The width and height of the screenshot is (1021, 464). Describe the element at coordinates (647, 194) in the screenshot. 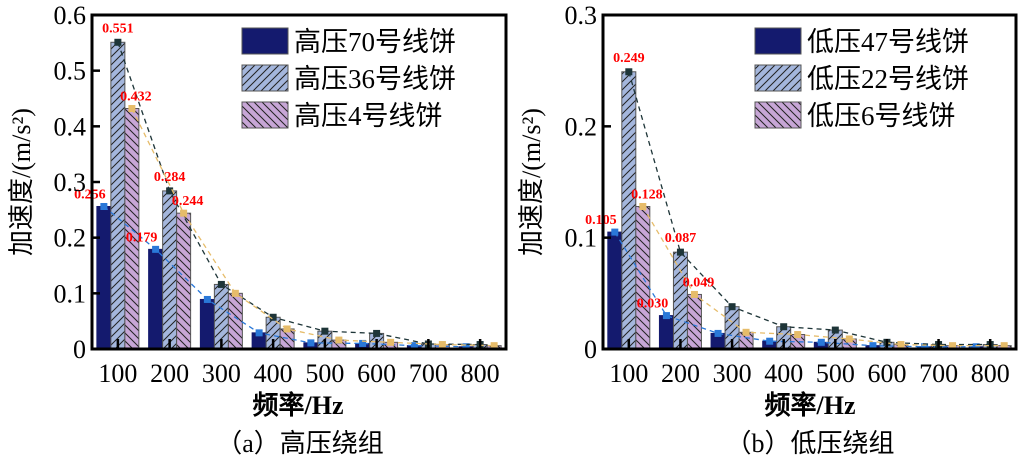

I see `data-label: 0.128` at that location.